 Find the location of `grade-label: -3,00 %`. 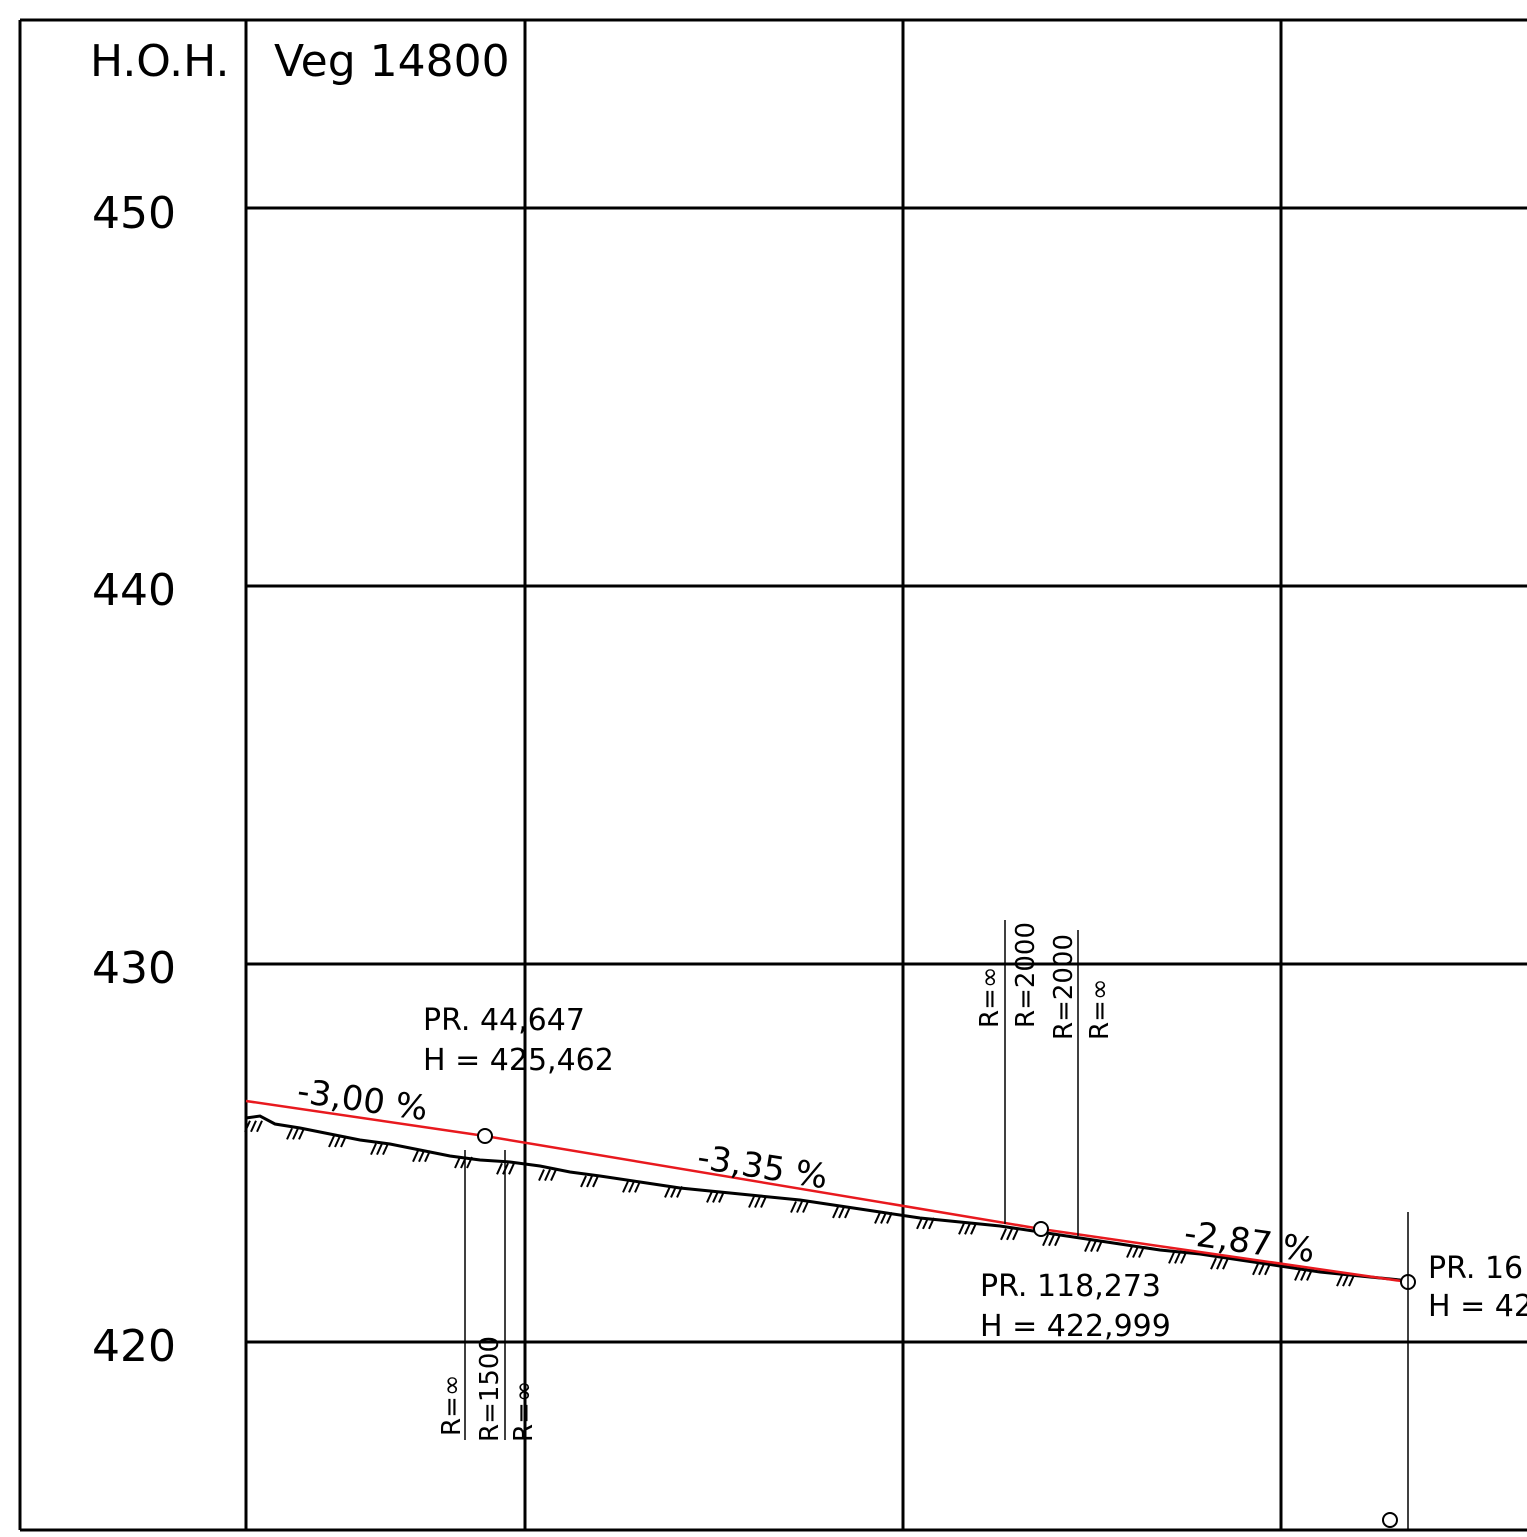

grade-label: -3,00 % is located at coordinates (362, 1100).